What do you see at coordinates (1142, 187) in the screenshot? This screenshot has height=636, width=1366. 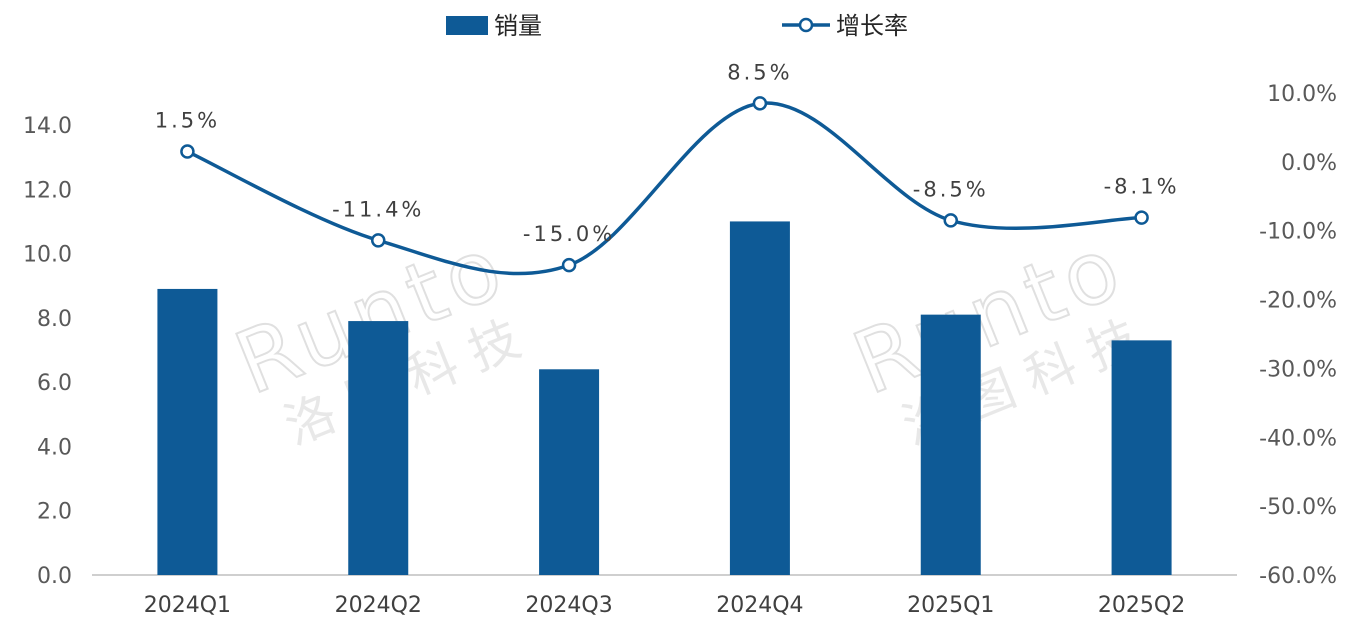 I see `growth-rate-label: -8.1%` at bounding box center [1142, 187].